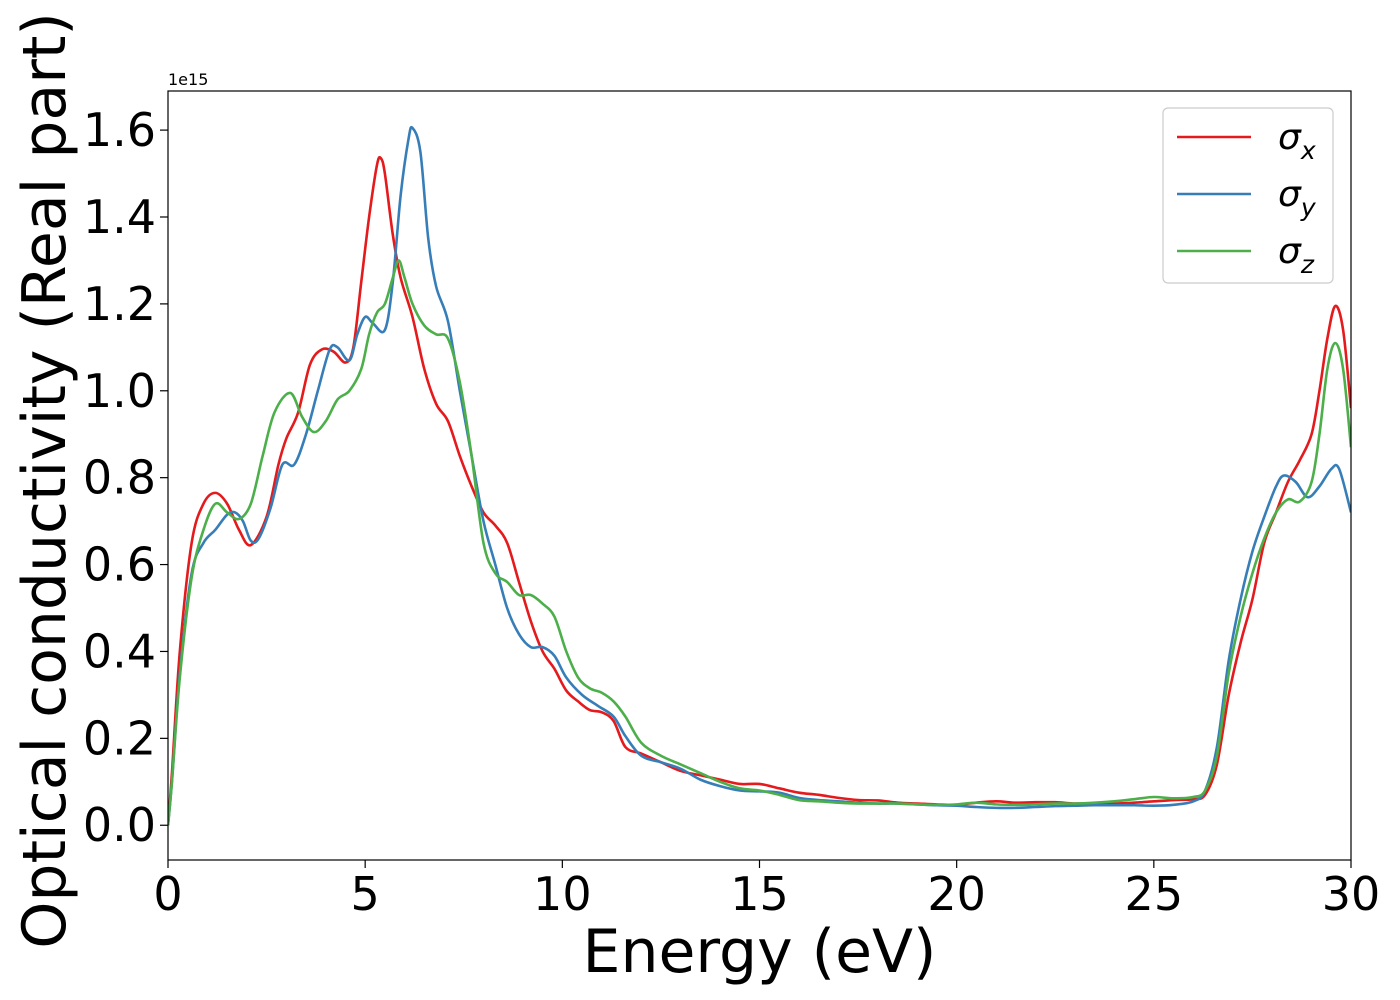  I want to click on y-axis: 0.0 0.2 0.4 0.6 0.8 1.0 1.2 1.4 1.6, so click(125, 477).